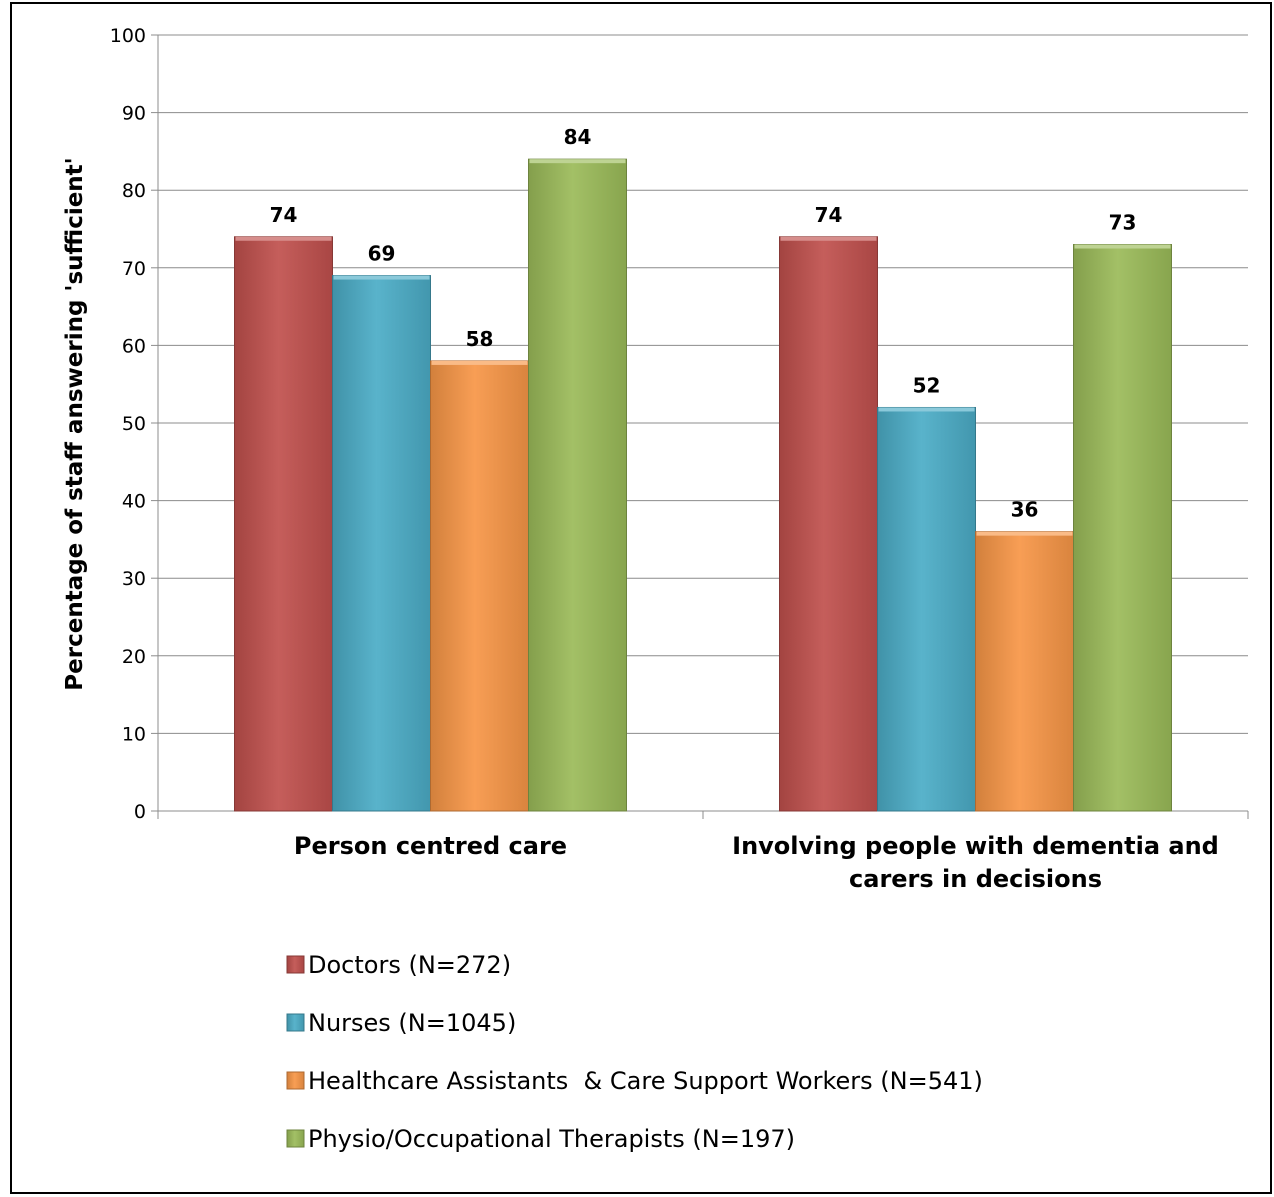 The height and width of the screenshot is (1197, 1274). Describe the element at coordinates (409, 965) in the screenshot. I see `legend-label: Doctors (N=272)` at that location.